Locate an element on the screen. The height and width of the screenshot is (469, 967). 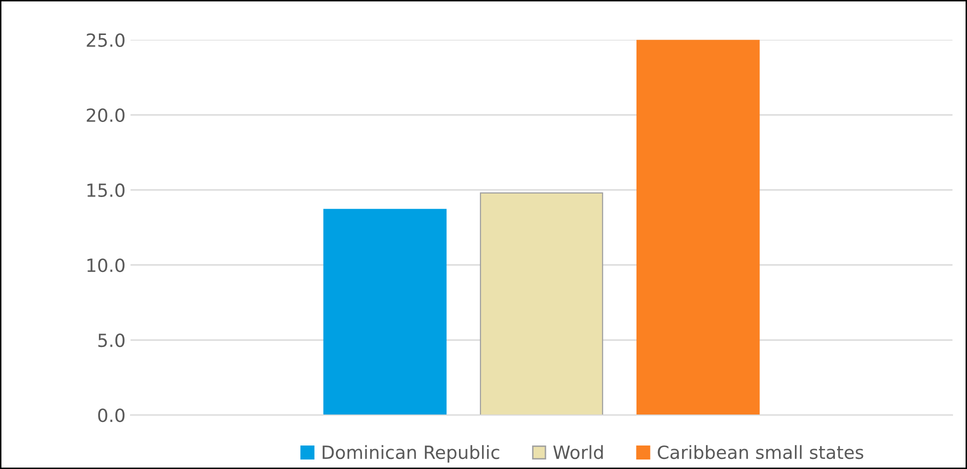
y-tick-label: 25.0 is located at coordinates (105, 40).